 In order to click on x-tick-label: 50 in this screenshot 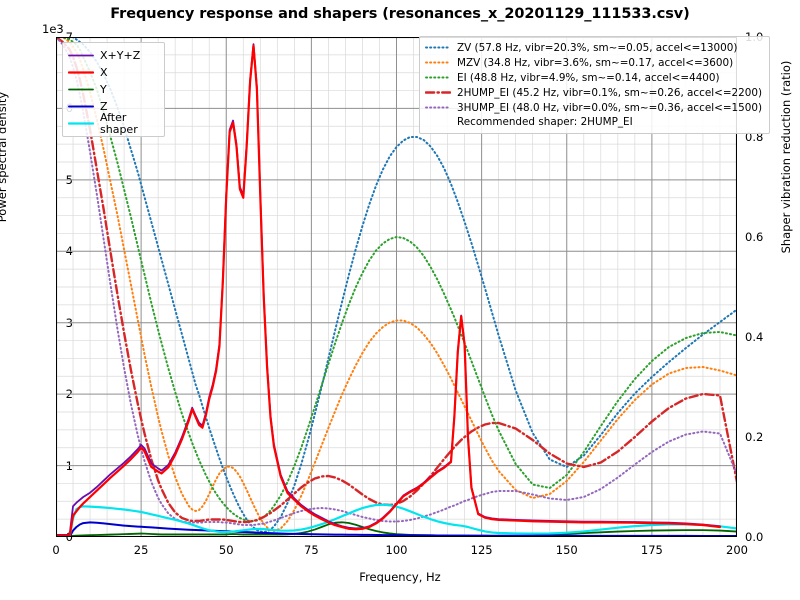, I will do `click(226, 550)`.